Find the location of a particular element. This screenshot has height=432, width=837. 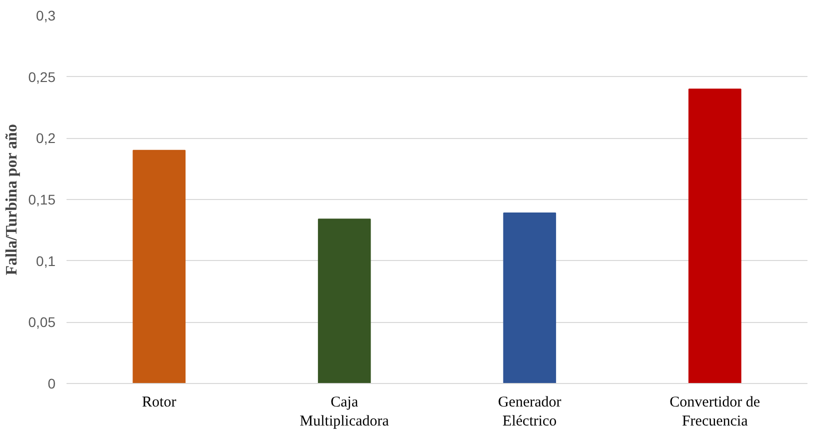

y-tick-label: 0,15 is located at coordinates (42, 200).